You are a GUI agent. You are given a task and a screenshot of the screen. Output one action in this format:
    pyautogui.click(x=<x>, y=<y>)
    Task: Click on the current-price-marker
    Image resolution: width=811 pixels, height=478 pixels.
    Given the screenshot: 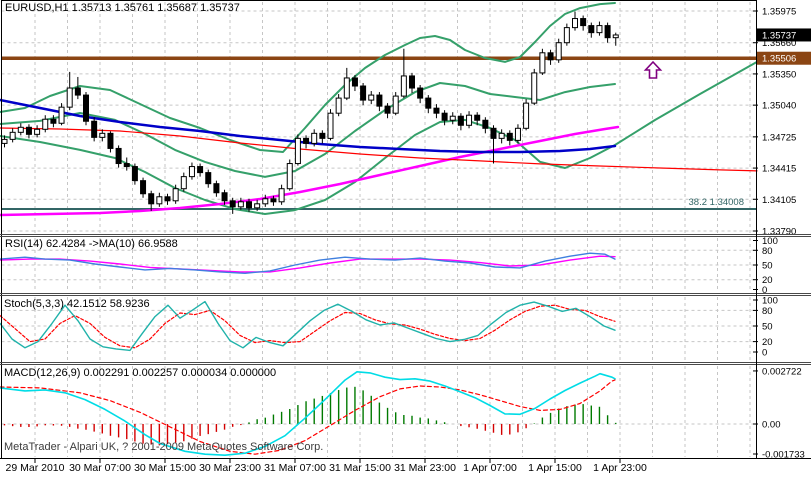 What is the action you would take?
    pyautogui.click(x=784, y=35)
    